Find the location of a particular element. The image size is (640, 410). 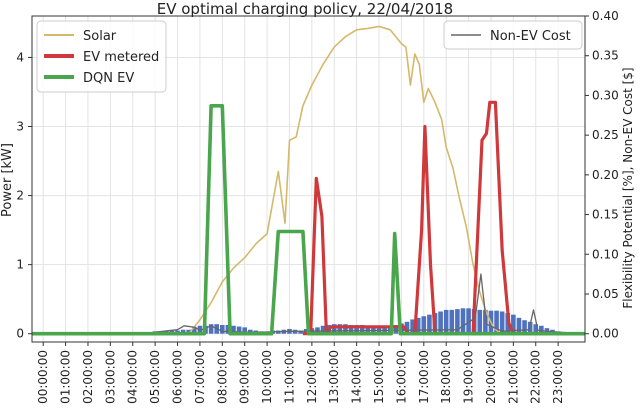

x-tick-label: 19:00:00 is located at coordinates (469, 377).